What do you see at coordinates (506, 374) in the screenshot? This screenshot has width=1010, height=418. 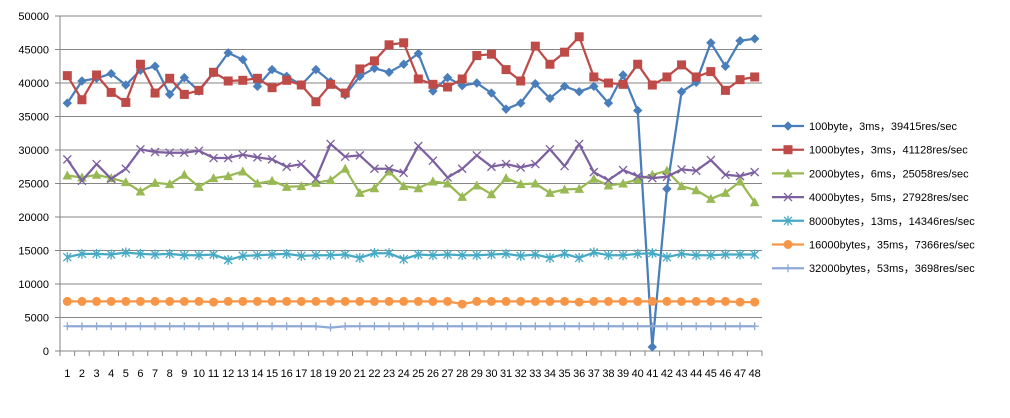 I see `x-tick-label: 31` at bounding box center [506, 374].